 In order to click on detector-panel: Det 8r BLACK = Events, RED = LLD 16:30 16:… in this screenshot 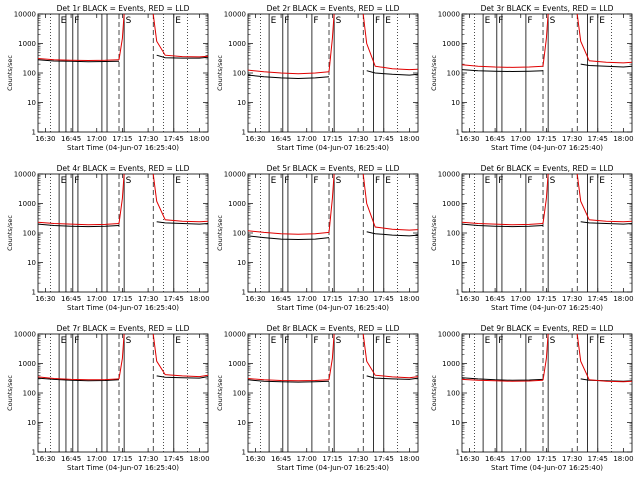, I will do `click(318, 398)`.